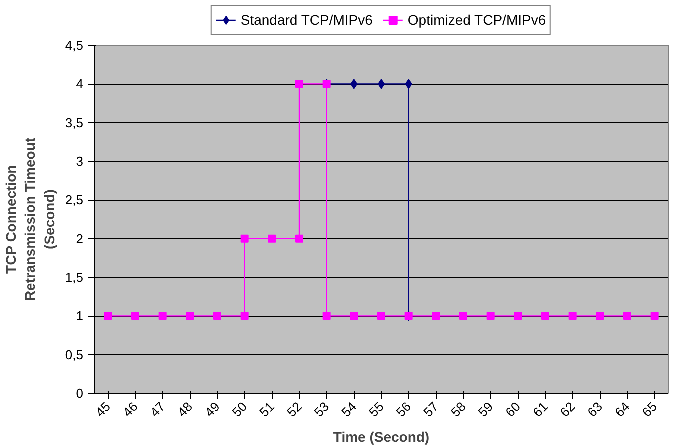  I want to click on x-tick-label: 57, so click(431, 409).